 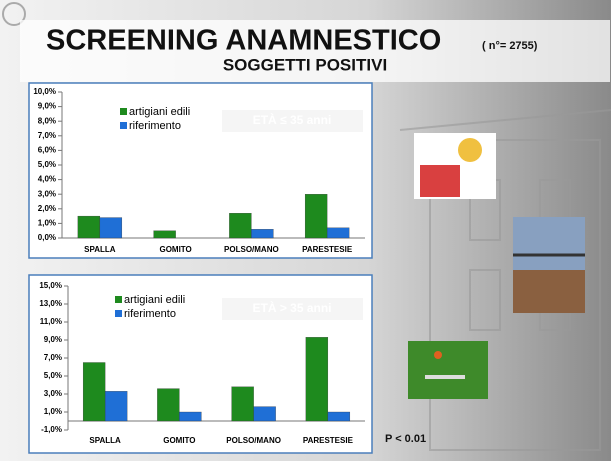 I want to click on y-tick-label: 6,0%, so click(x=47, y=150).